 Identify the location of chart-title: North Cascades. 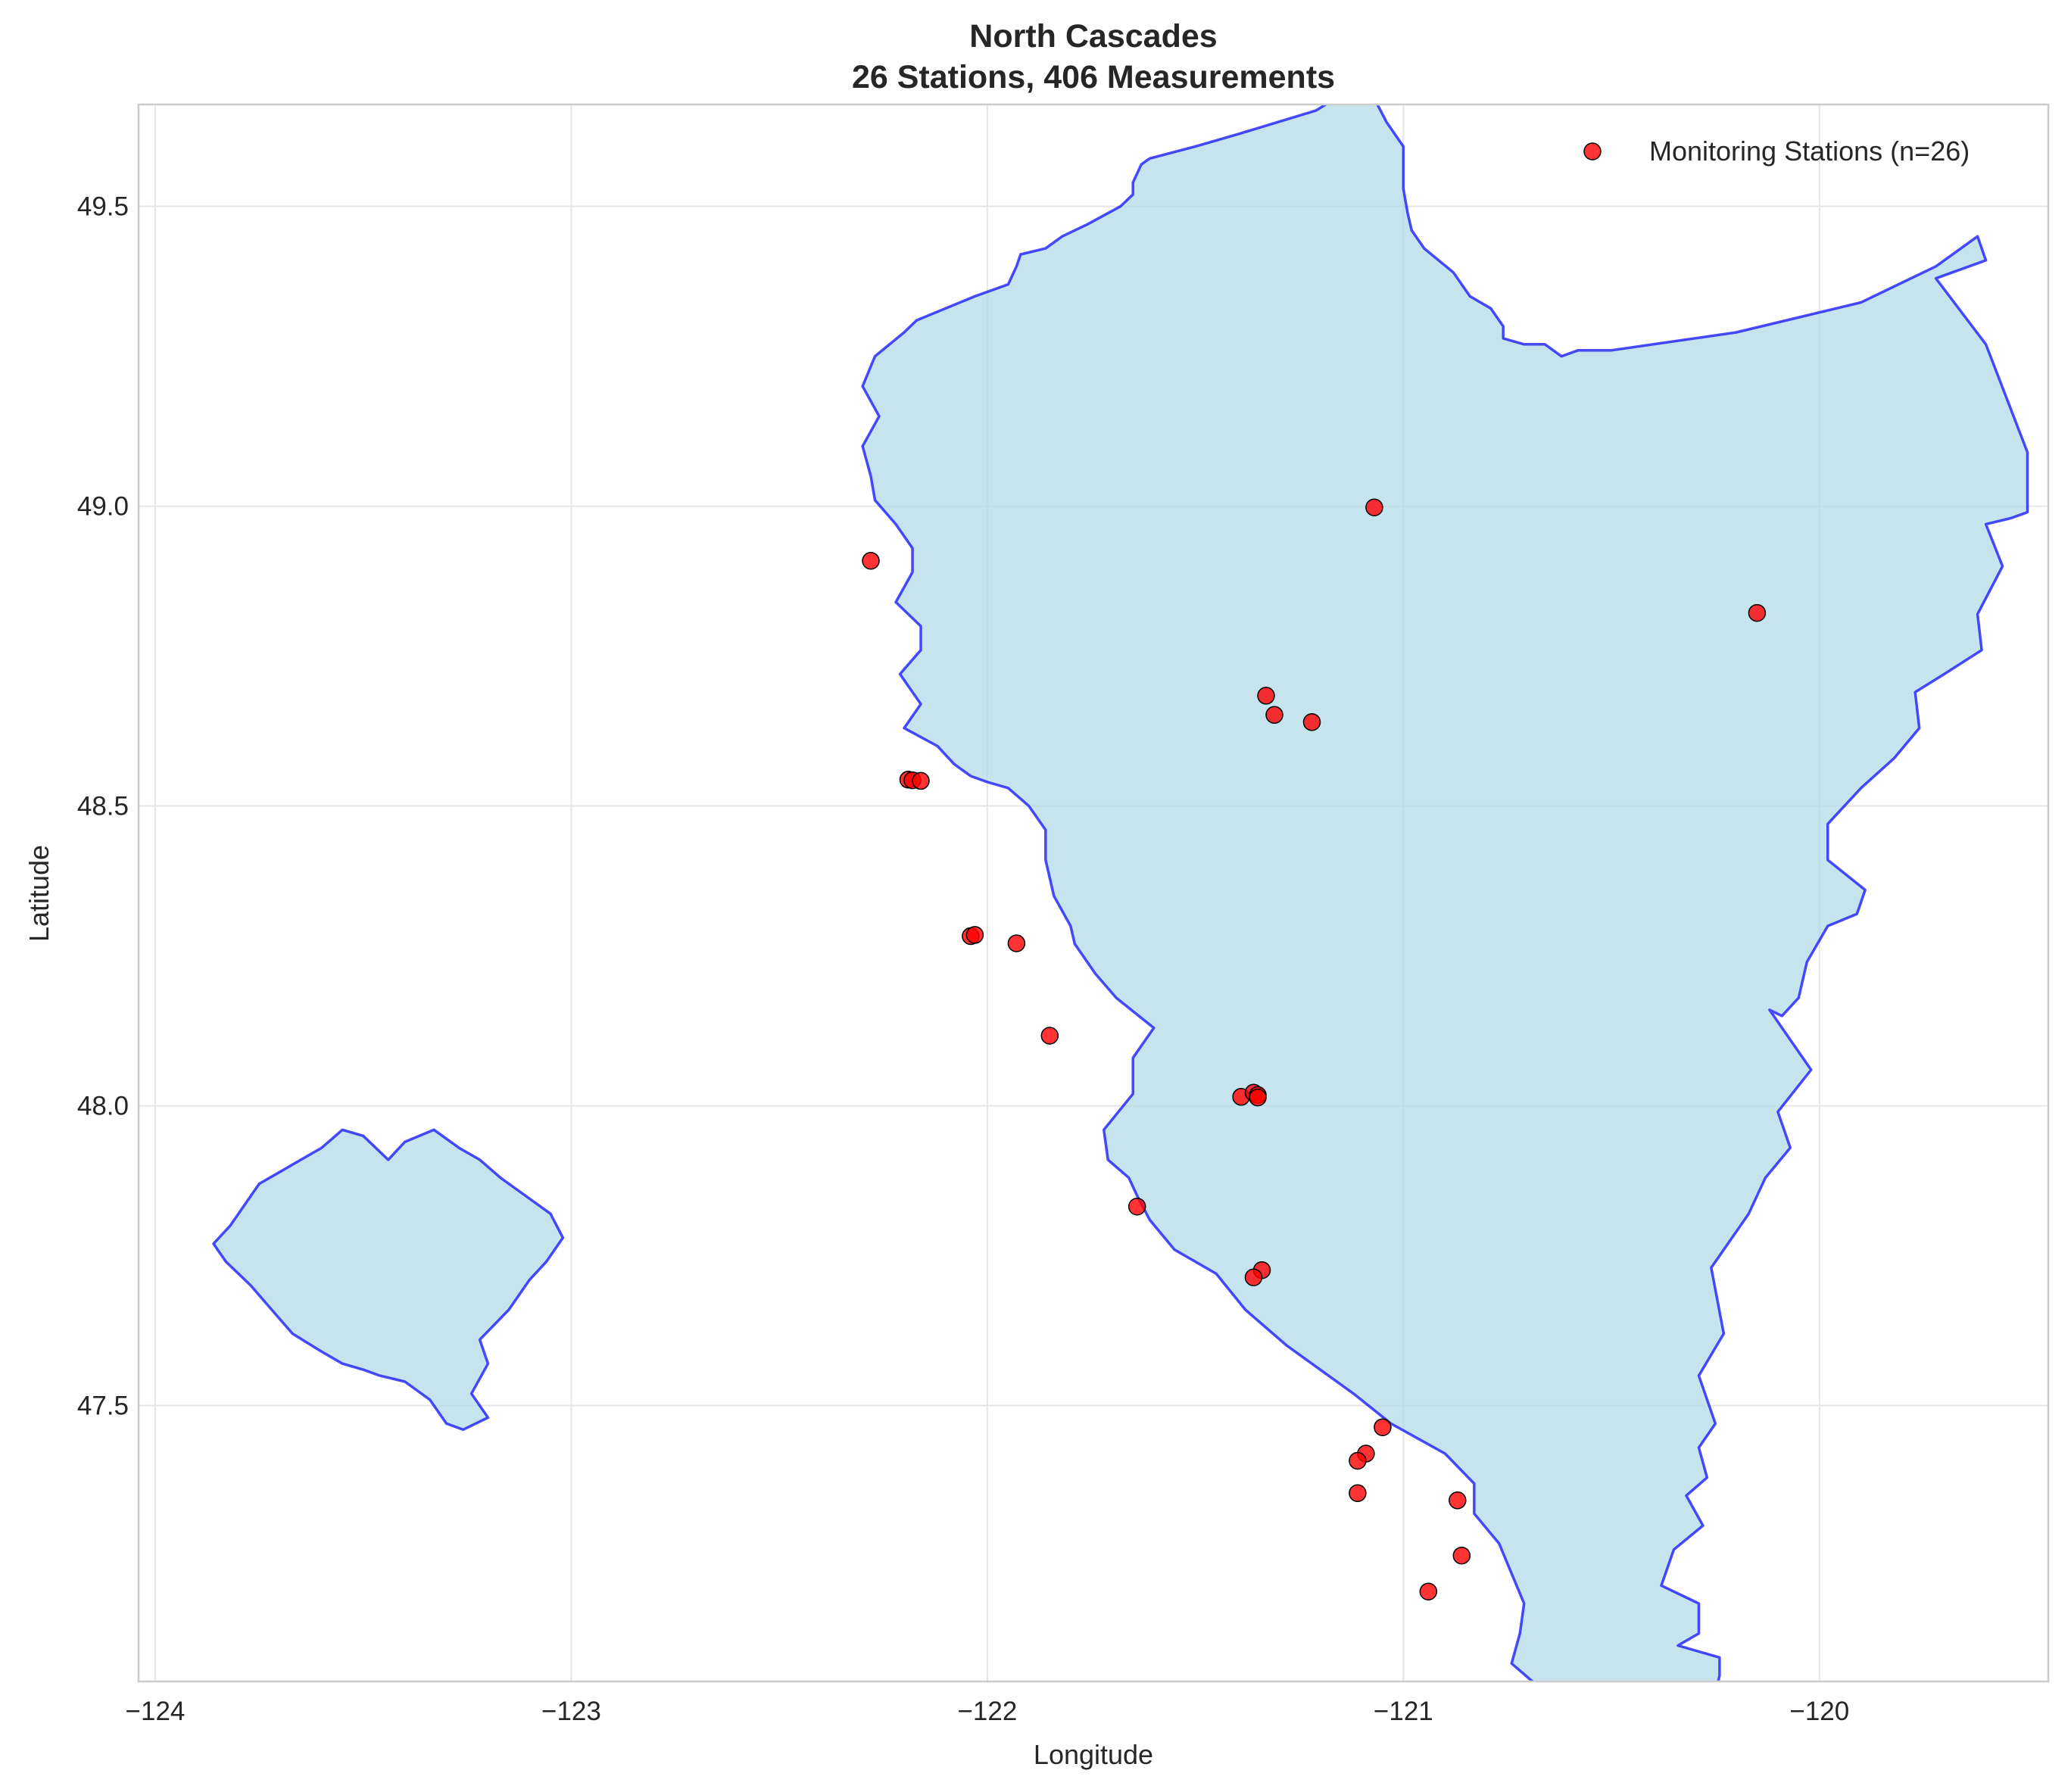
(1093, 36).